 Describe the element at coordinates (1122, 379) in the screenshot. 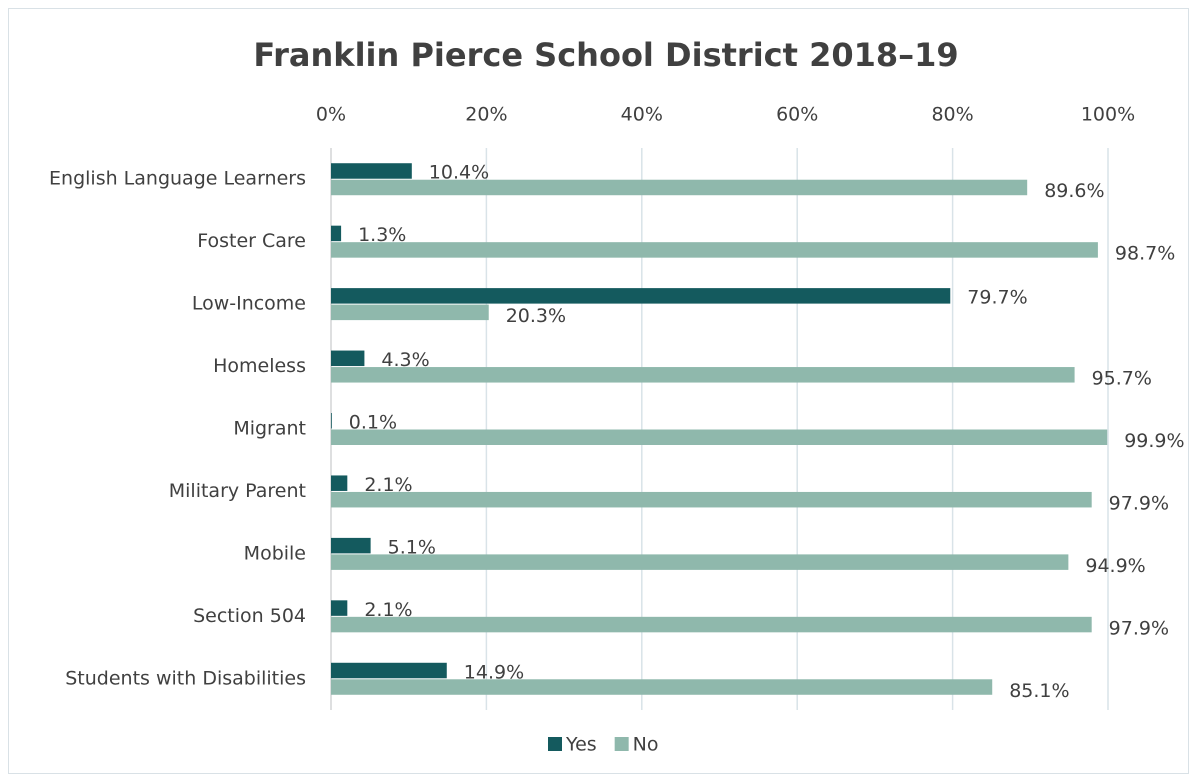

I see `value-label: 95.7%` at that location.